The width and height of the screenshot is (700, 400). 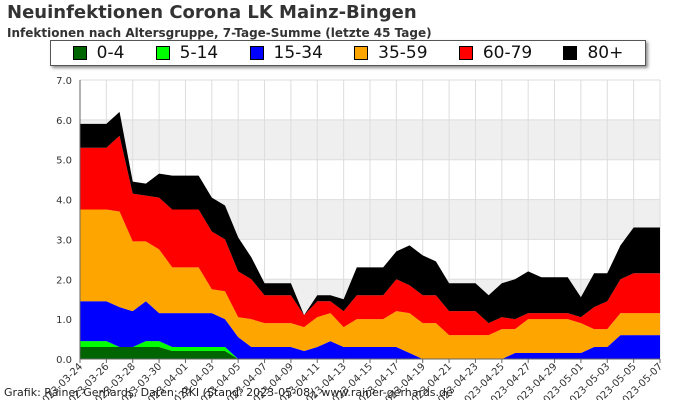 I want to click on legend-label-35-59: 35-59, so click(x=403, y=53).